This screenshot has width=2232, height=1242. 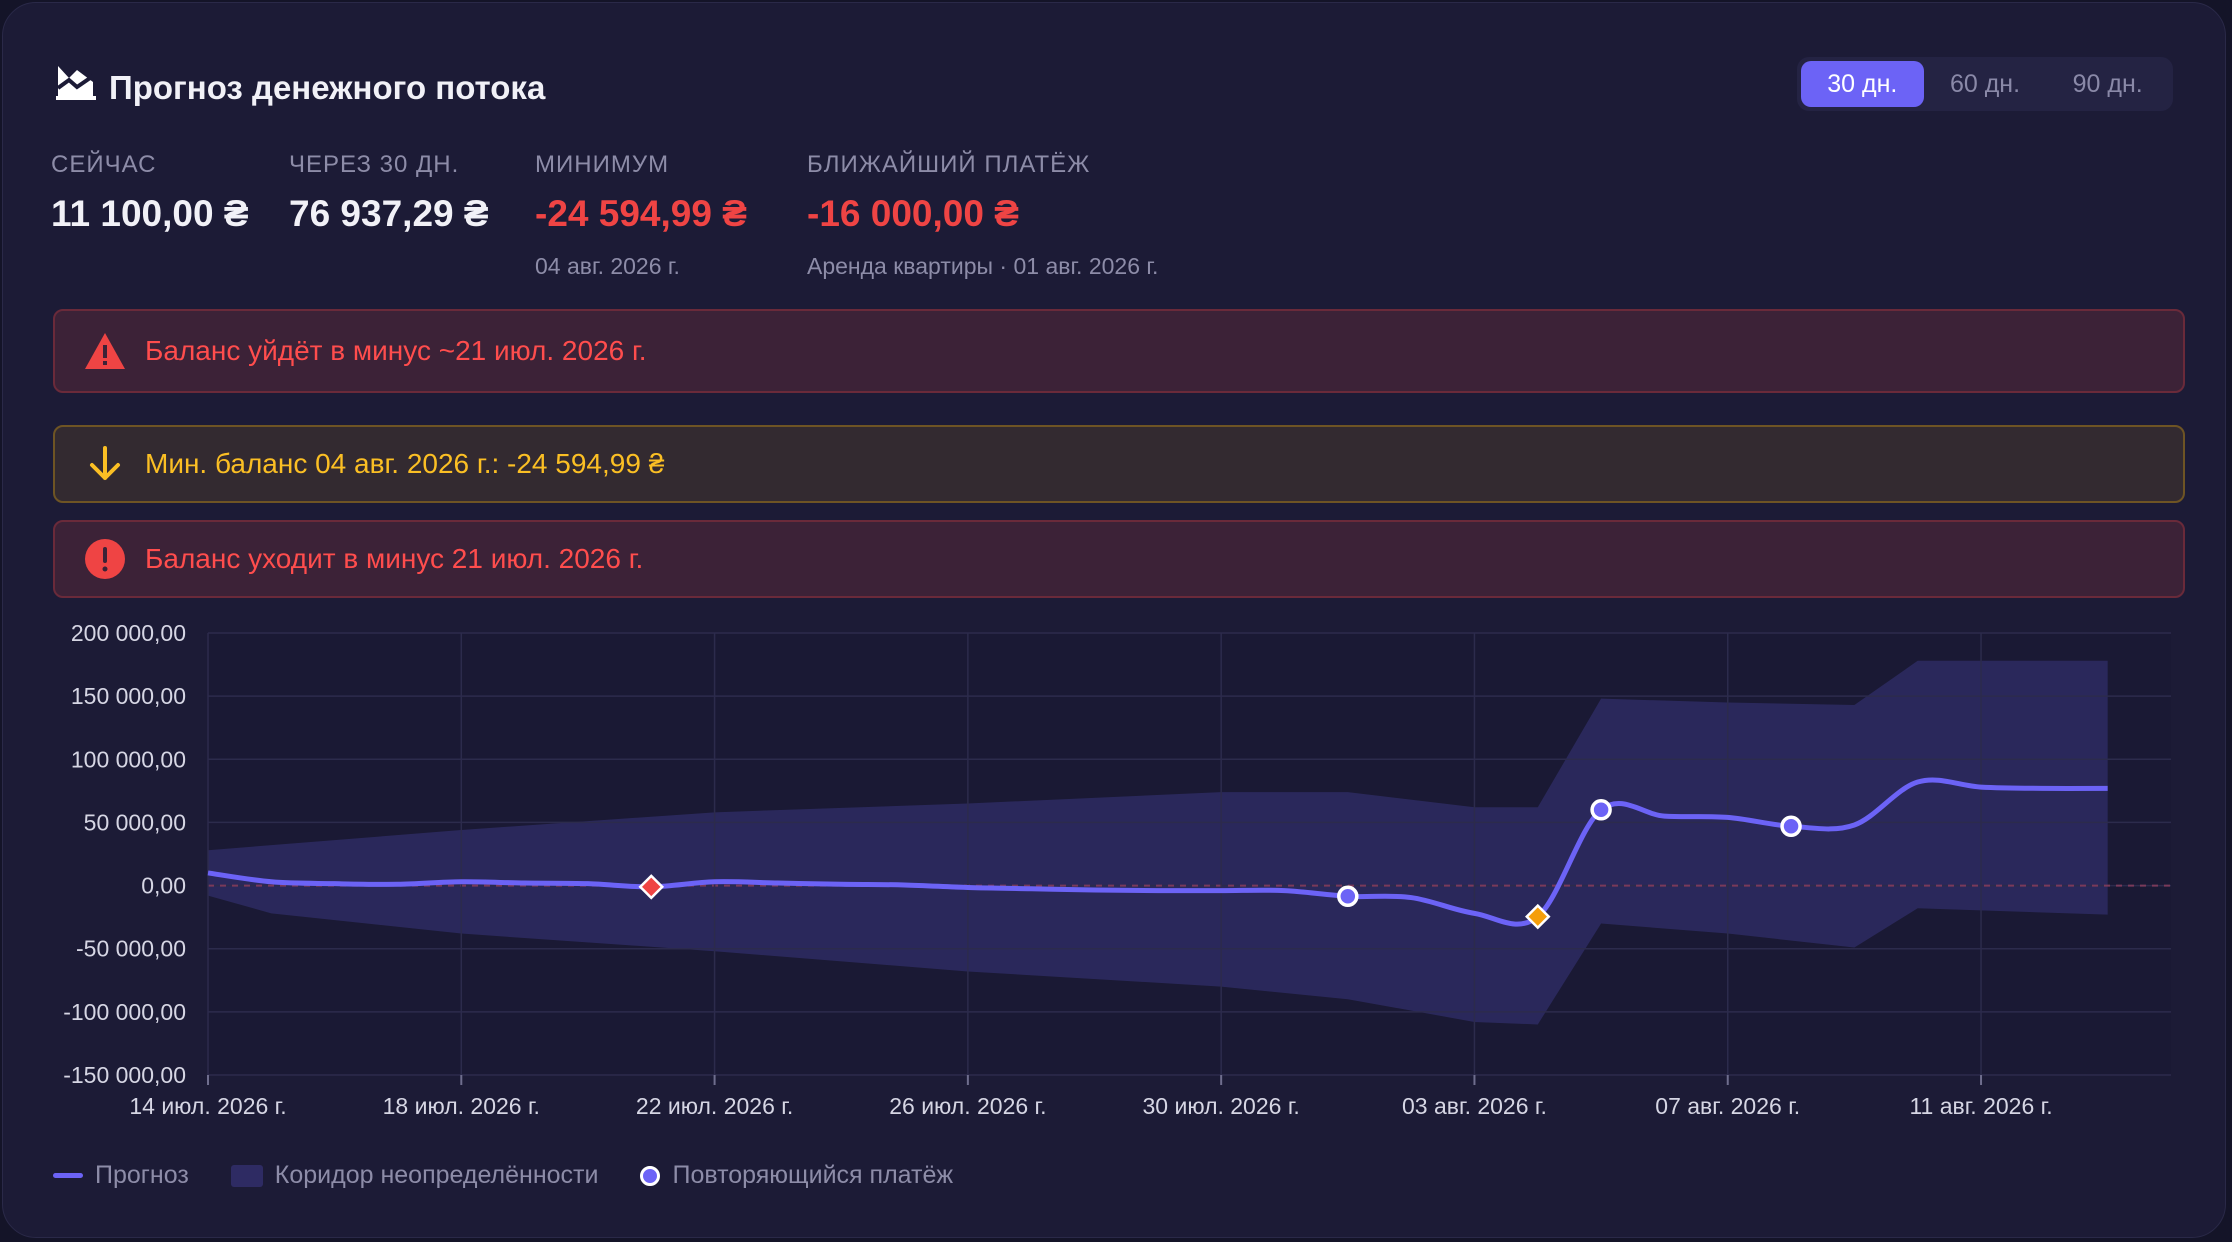 I want to click on legend-item-recurring: Повторяющийся платёж, so click(x=796, y=1175).